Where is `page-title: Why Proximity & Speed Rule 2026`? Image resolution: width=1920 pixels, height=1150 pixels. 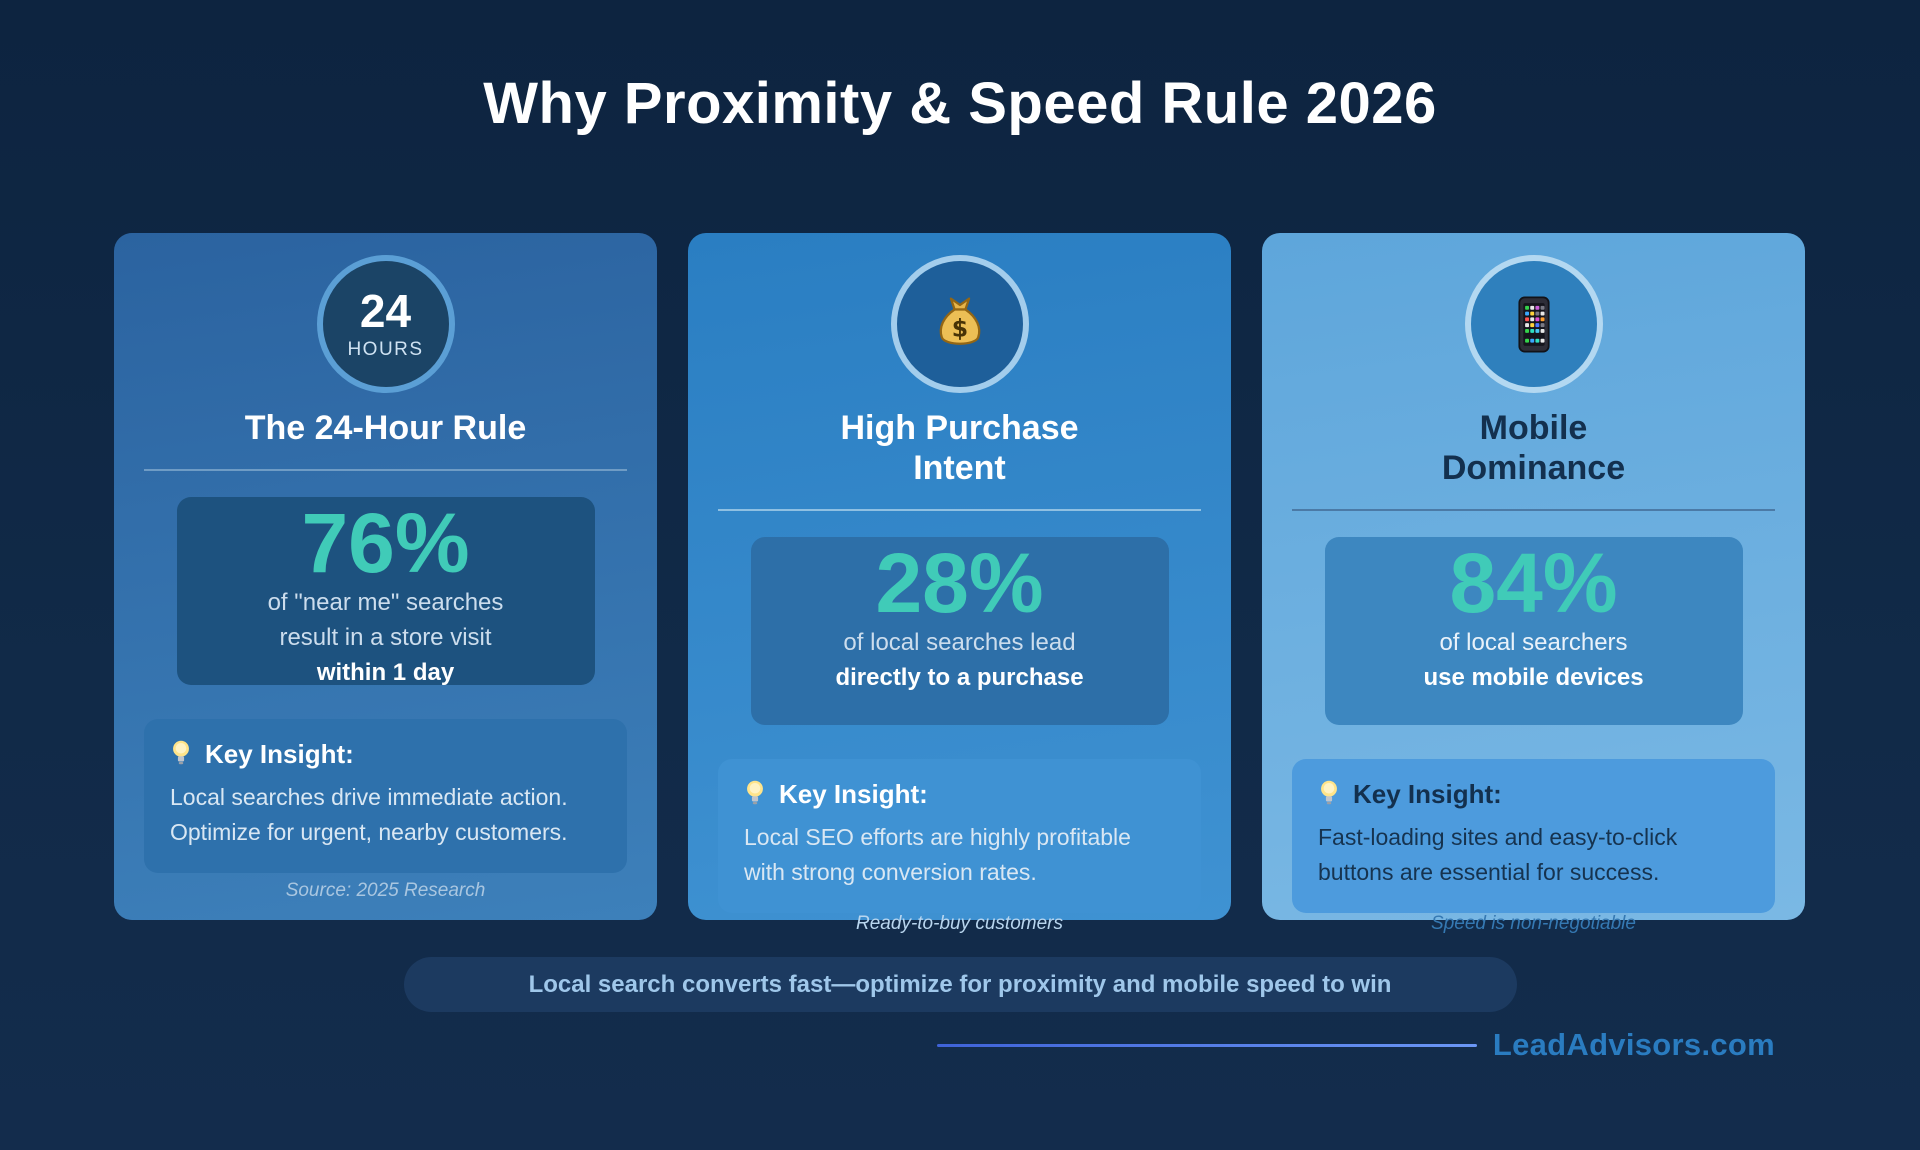
page-title: Why Proximity & Speed Rule 2026 is located at coordinates (960, 103).